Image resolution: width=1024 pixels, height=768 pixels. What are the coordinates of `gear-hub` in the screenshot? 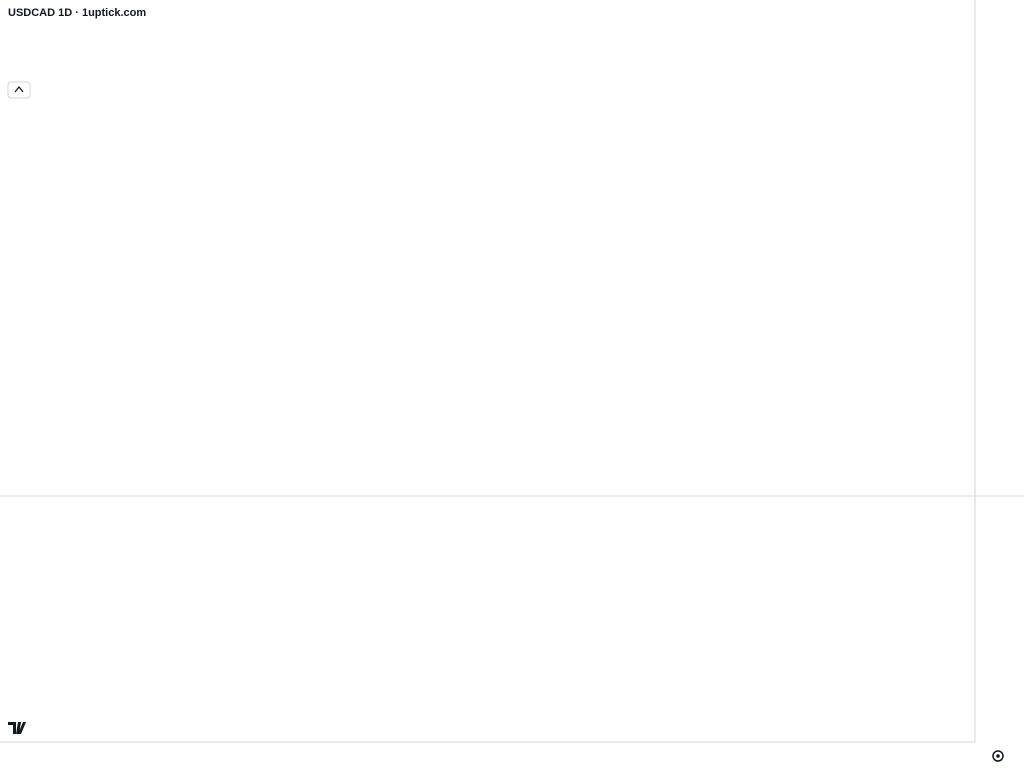 It's located at (998, 756).